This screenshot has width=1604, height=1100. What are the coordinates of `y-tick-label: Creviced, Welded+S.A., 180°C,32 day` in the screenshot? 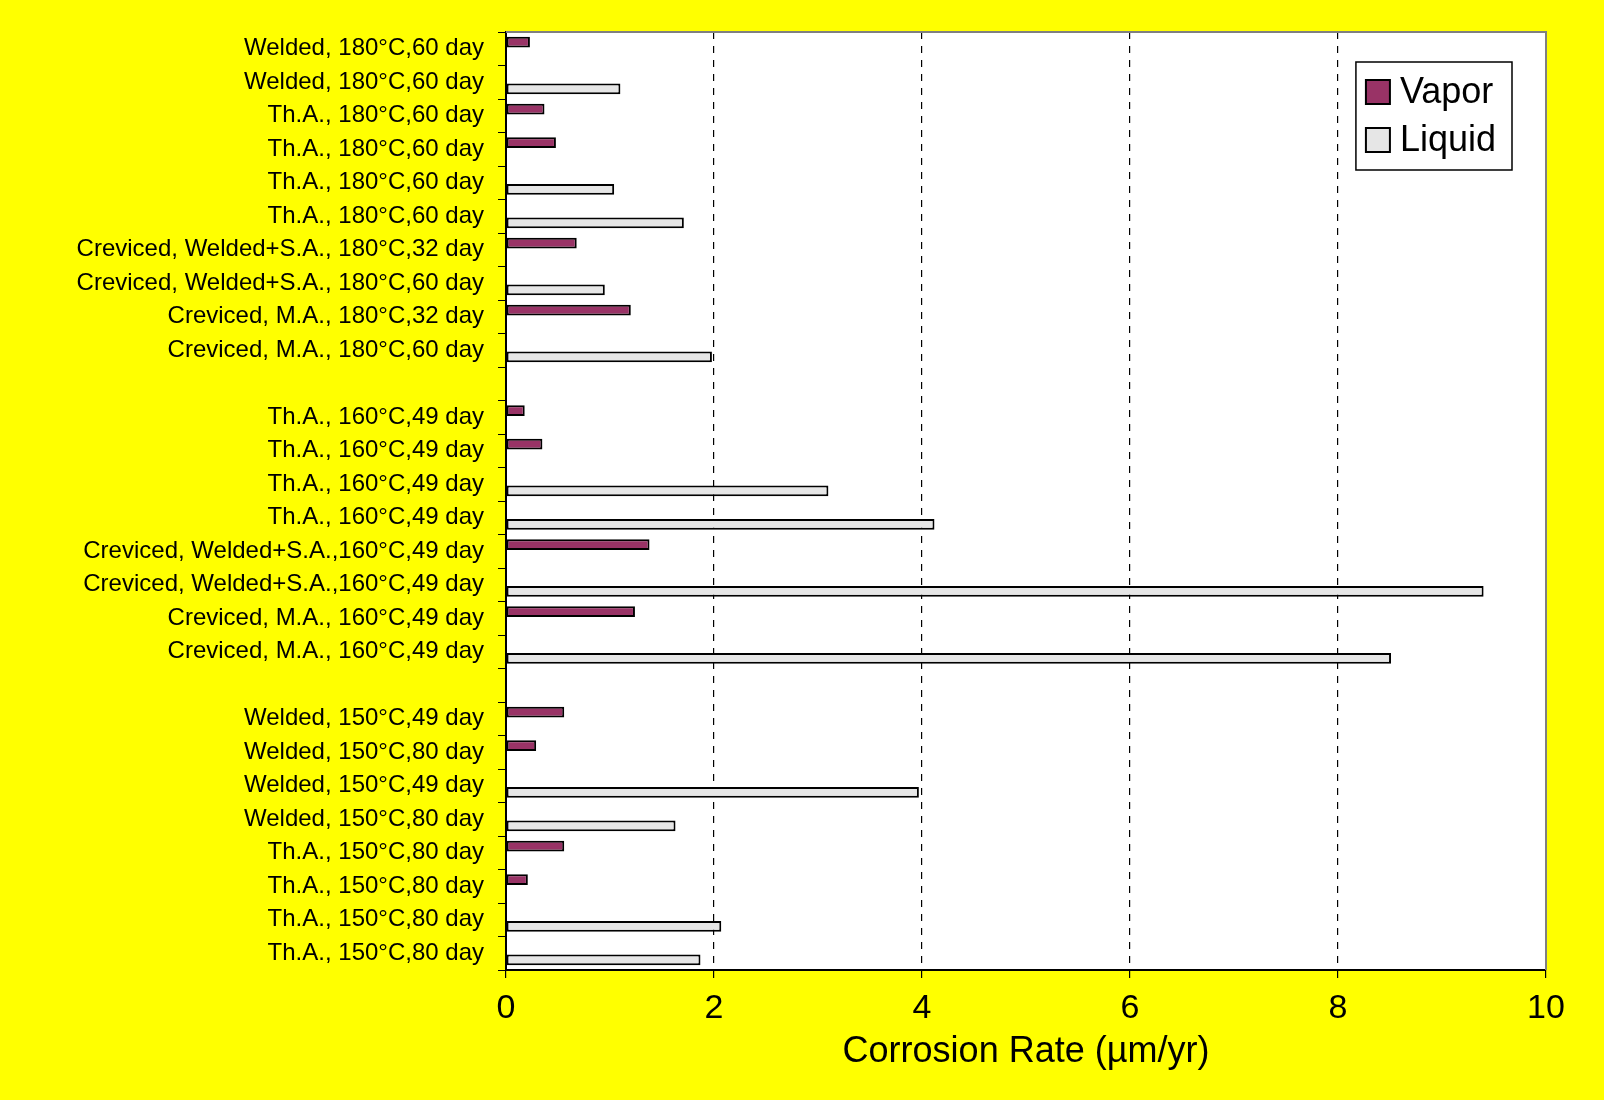 It's located at (280, 248).